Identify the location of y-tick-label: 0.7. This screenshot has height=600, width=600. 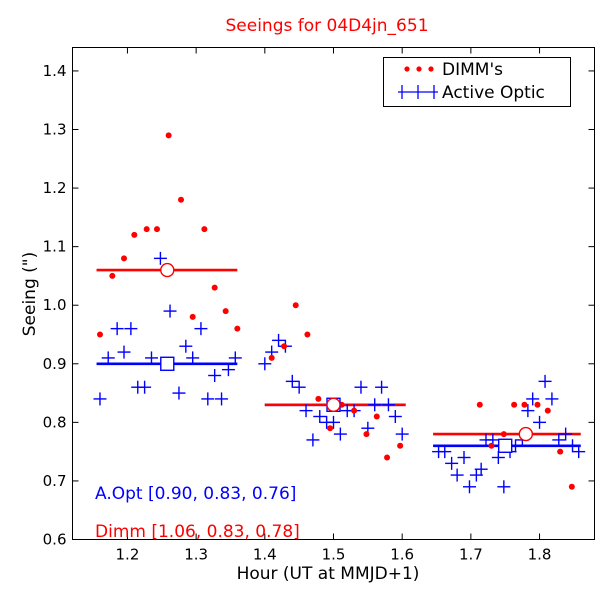
(55, 481).